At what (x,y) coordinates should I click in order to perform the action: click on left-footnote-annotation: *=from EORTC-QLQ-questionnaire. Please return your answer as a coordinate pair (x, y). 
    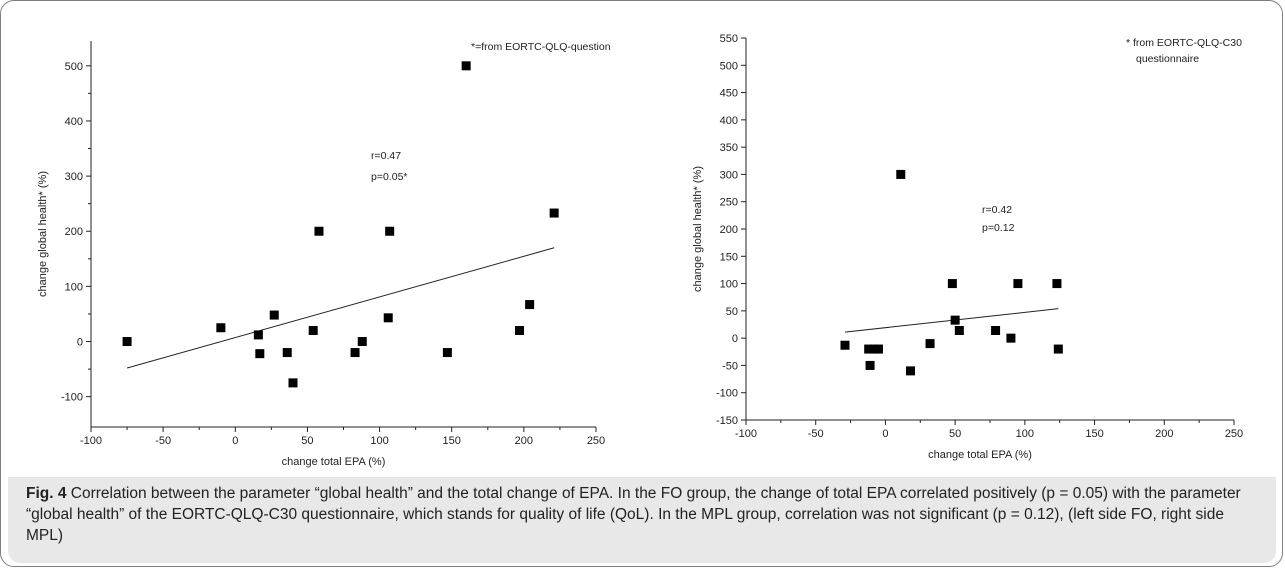
    Looking at the image, I should click on (541, 47).